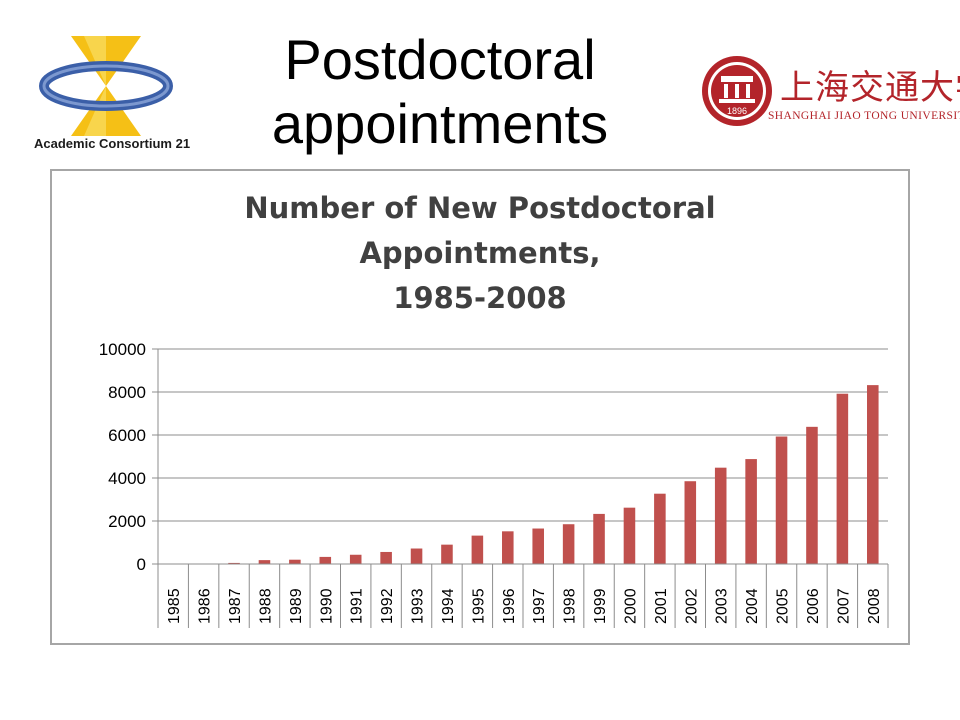  What do you see at coordinates (509, 606) in the screenshot?
I see `x-tick-label: 1996` at bounding box center [509, 606].